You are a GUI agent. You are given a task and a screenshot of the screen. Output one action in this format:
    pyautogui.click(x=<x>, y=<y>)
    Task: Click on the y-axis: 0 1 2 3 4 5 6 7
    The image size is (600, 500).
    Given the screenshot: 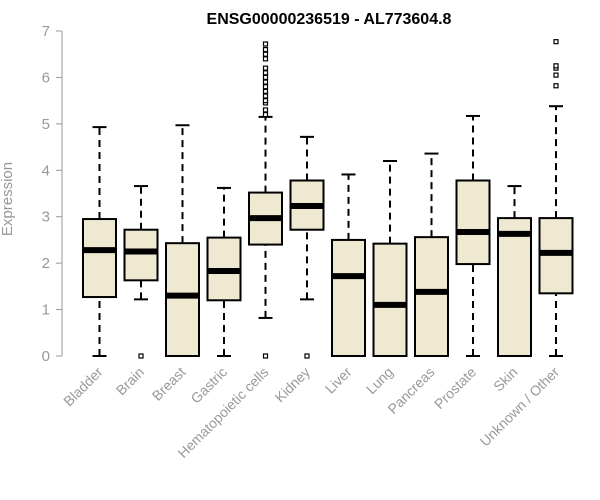 What is the action you would take?
    pyautogui.click(x=52, y=194)
    